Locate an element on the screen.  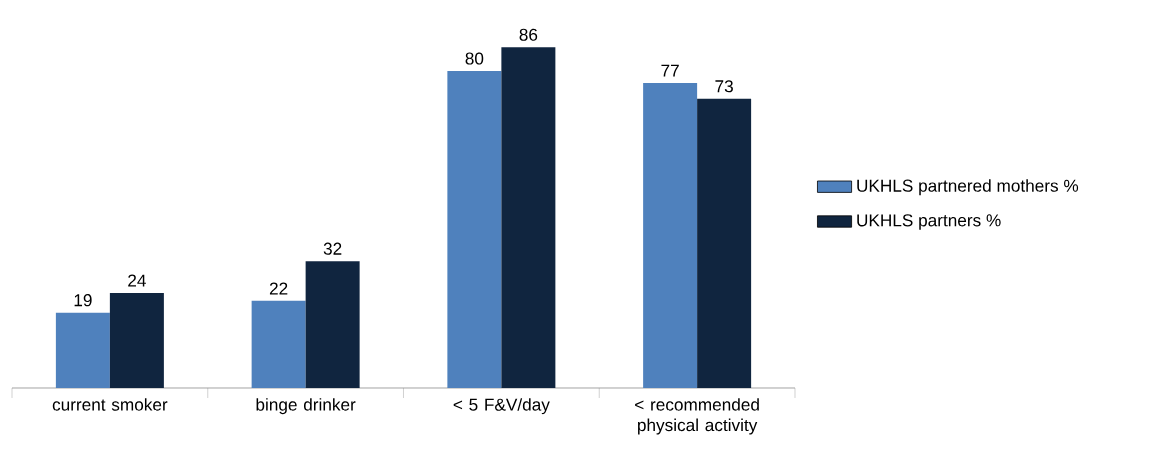
data-label: 86 is located at coordinates (528, 34).